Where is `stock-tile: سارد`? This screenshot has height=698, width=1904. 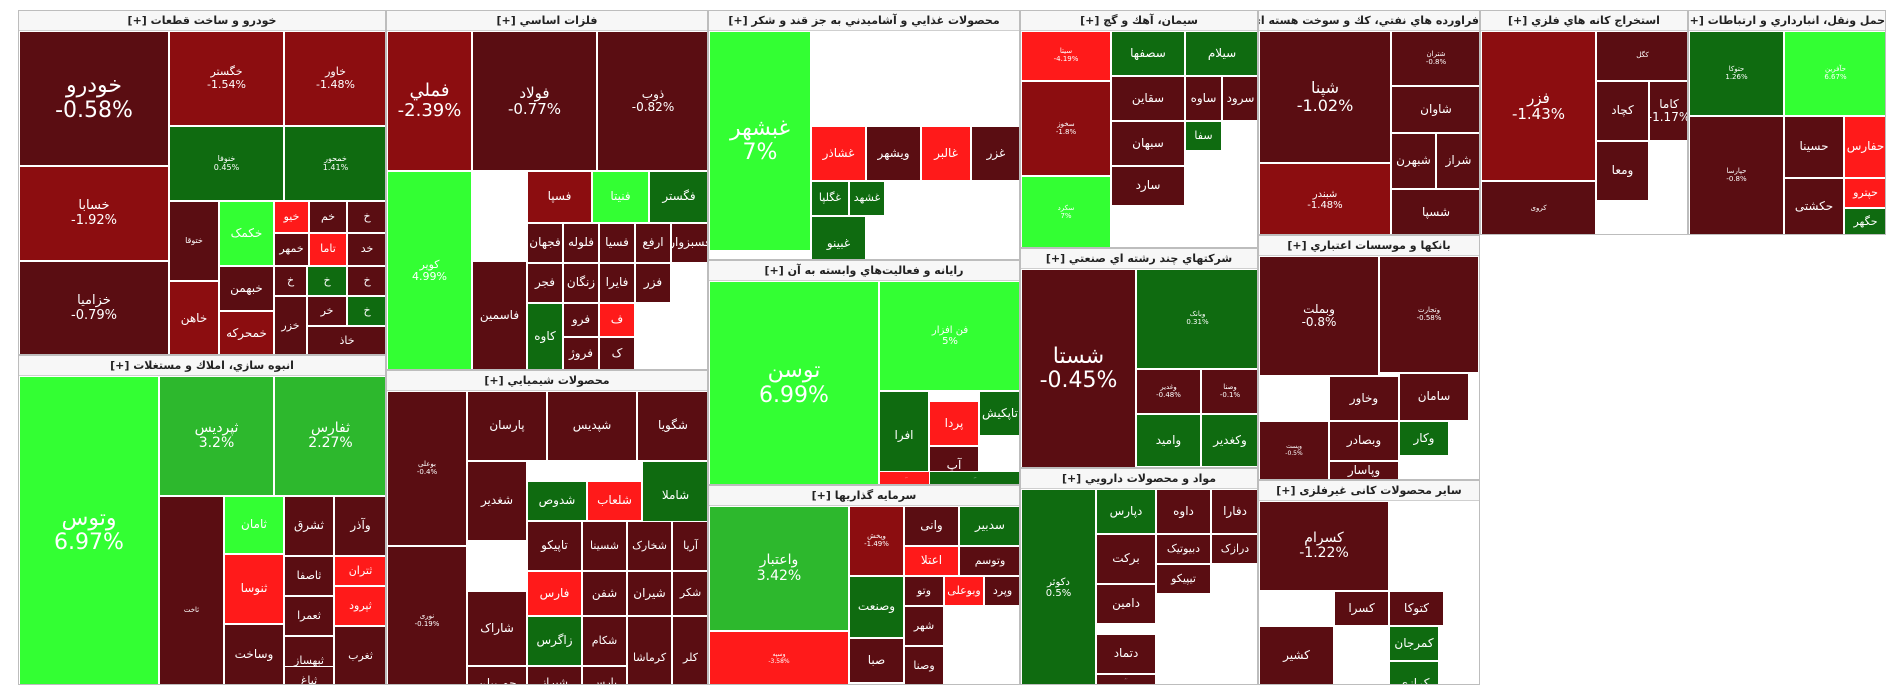
stock-tile: سارد is located at coordinates (1148, 186).